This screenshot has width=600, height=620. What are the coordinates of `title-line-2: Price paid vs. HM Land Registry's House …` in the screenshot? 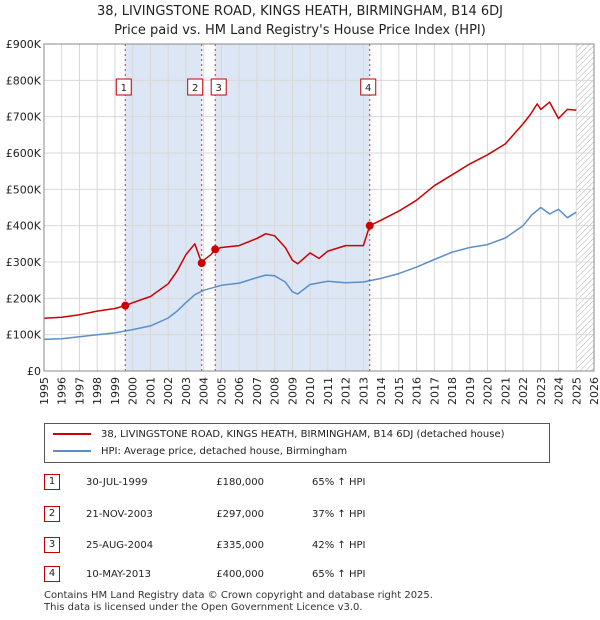 It's located at (300, 30).